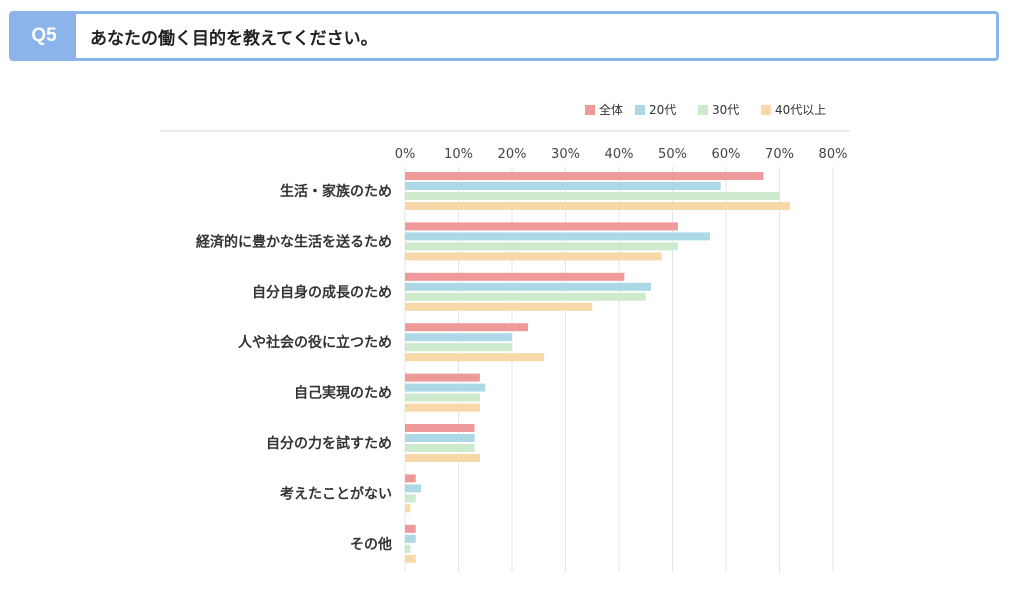 Image resolution: width=1024 pixels, height=598 pixels. I want to click on legend-label: 全体, so click(611, 109).